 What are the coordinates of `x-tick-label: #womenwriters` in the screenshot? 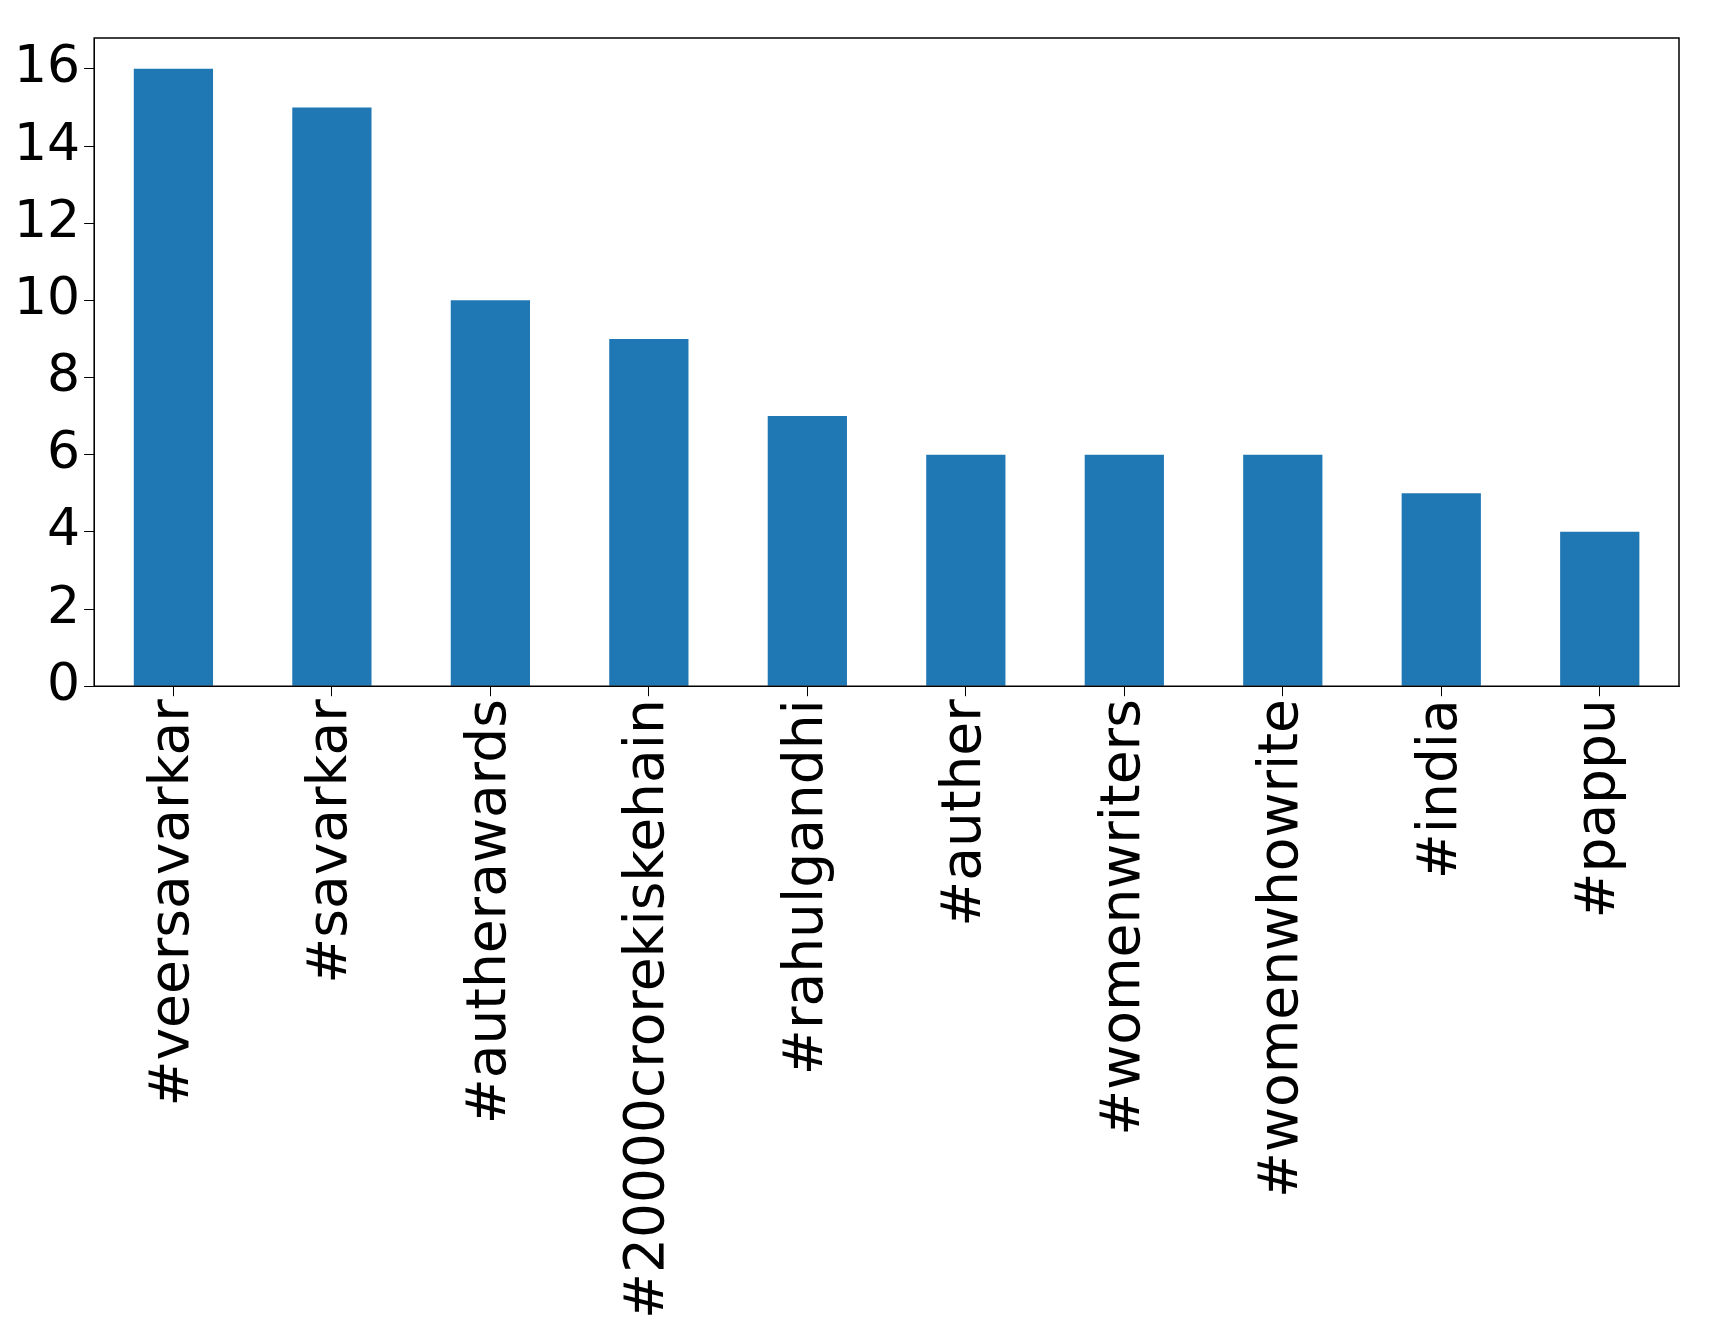 It's located at (1119, 917).